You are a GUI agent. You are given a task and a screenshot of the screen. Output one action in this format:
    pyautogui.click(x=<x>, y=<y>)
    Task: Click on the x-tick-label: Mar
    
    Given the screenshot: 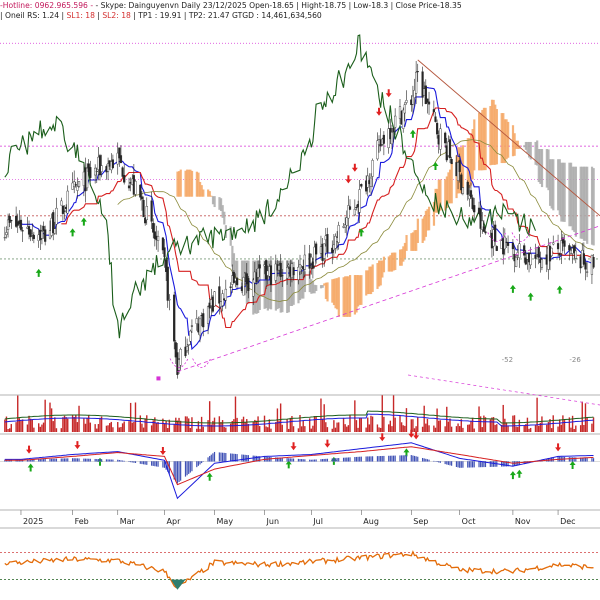 What is the action you would take?
    pyautogui.click(x=128, y=521)
    